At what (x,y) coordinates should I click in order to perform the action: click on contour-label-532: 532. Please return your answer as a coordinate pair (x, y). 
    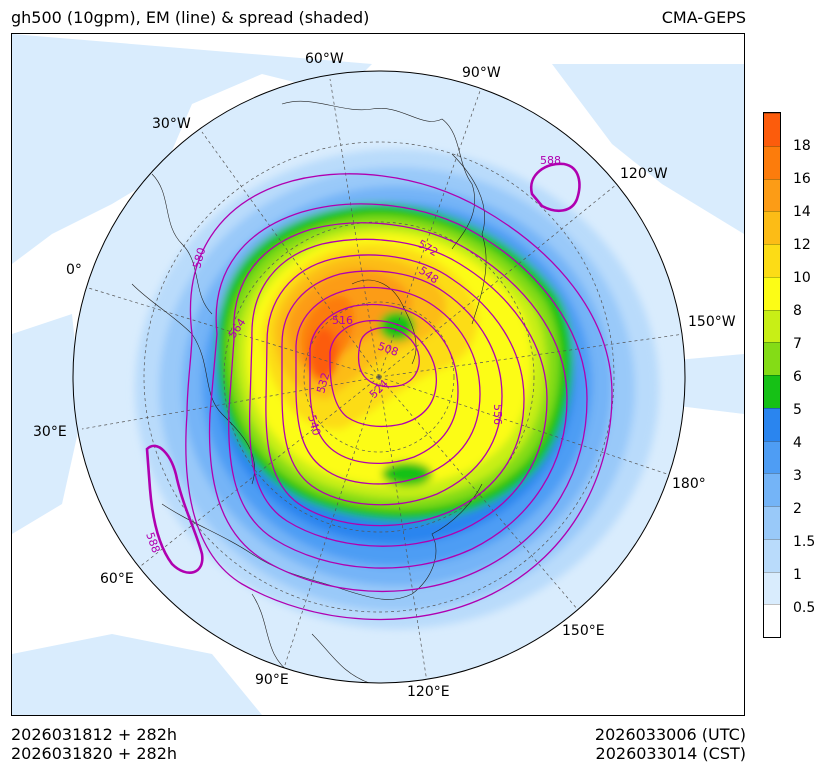
    Looking at the image, I should click on (323, 383).